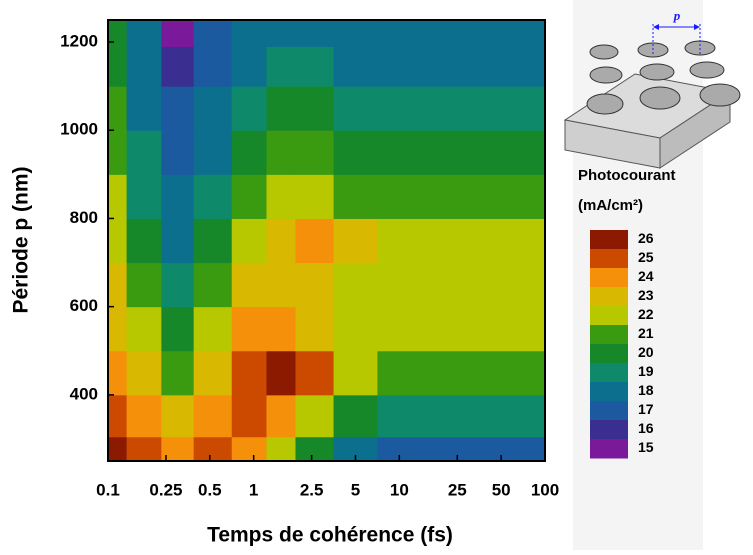  I want to click on y-tick-label: 800, so click(84, 217).